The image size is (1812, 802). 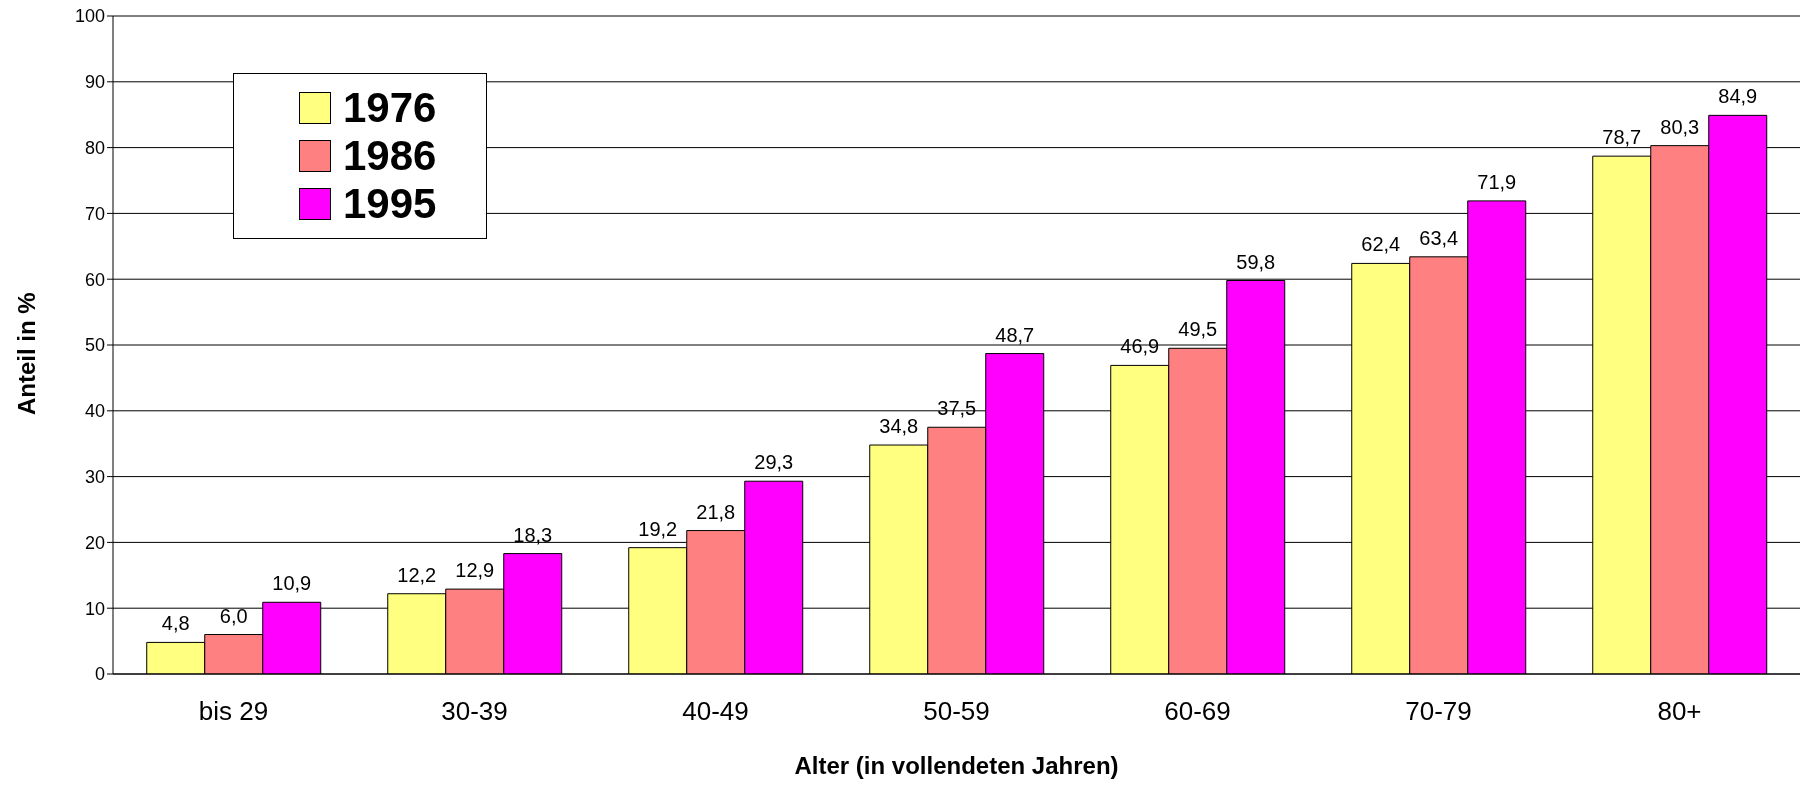 What do you see at coordinates (1679, 711) in the screenshot?
I see `x-tick-label: 80+` at bounding box center [1679, 711].